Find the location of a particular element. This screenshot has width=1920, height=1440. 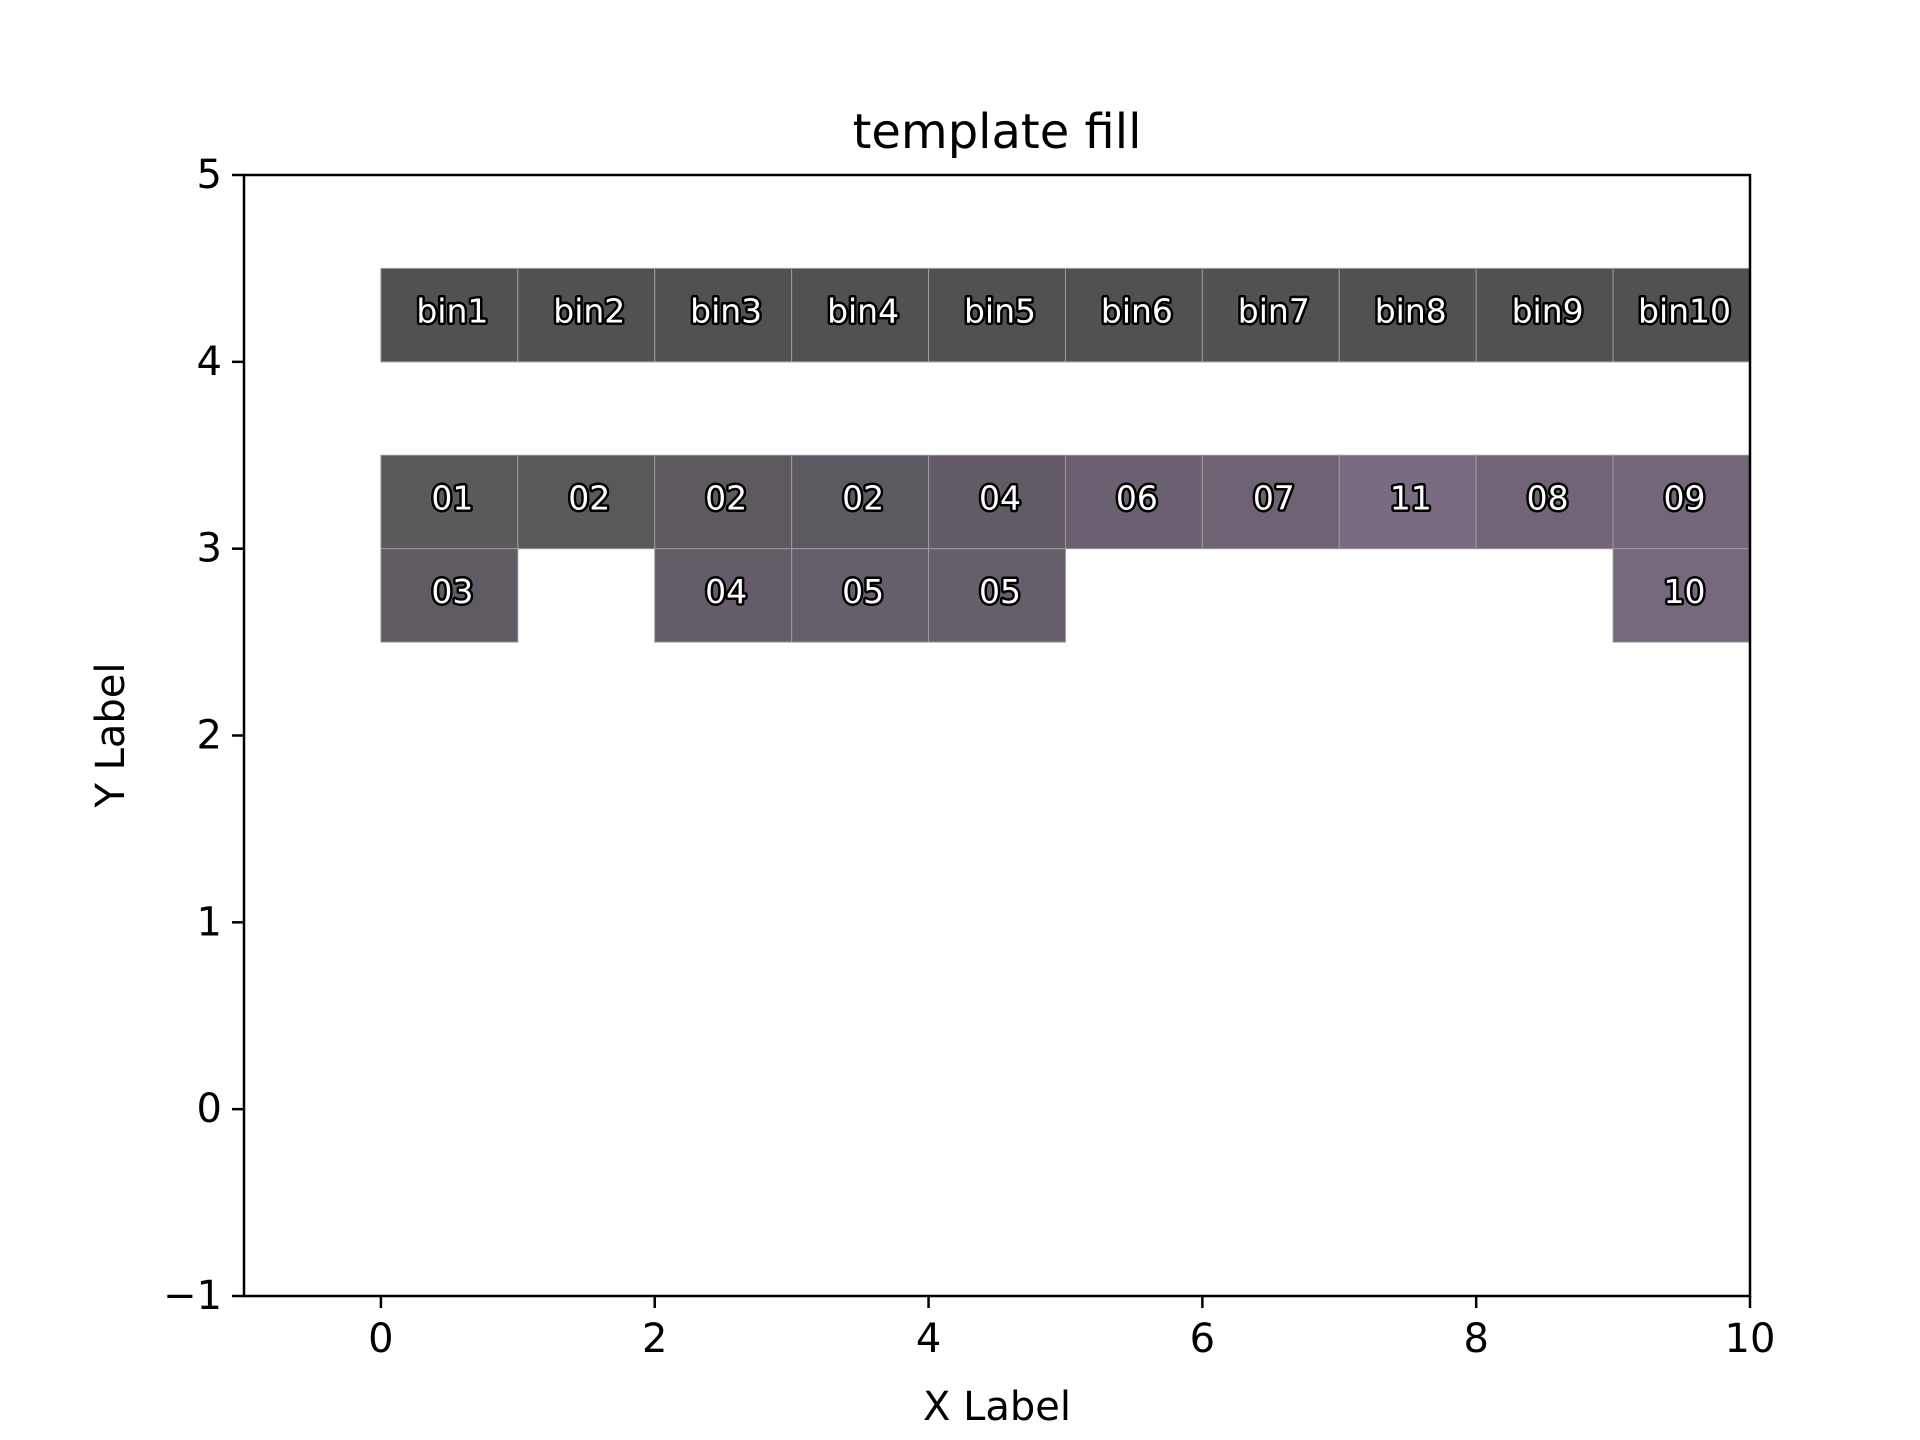

header-cell-label: bin2 is located at coordinates (589, 311).